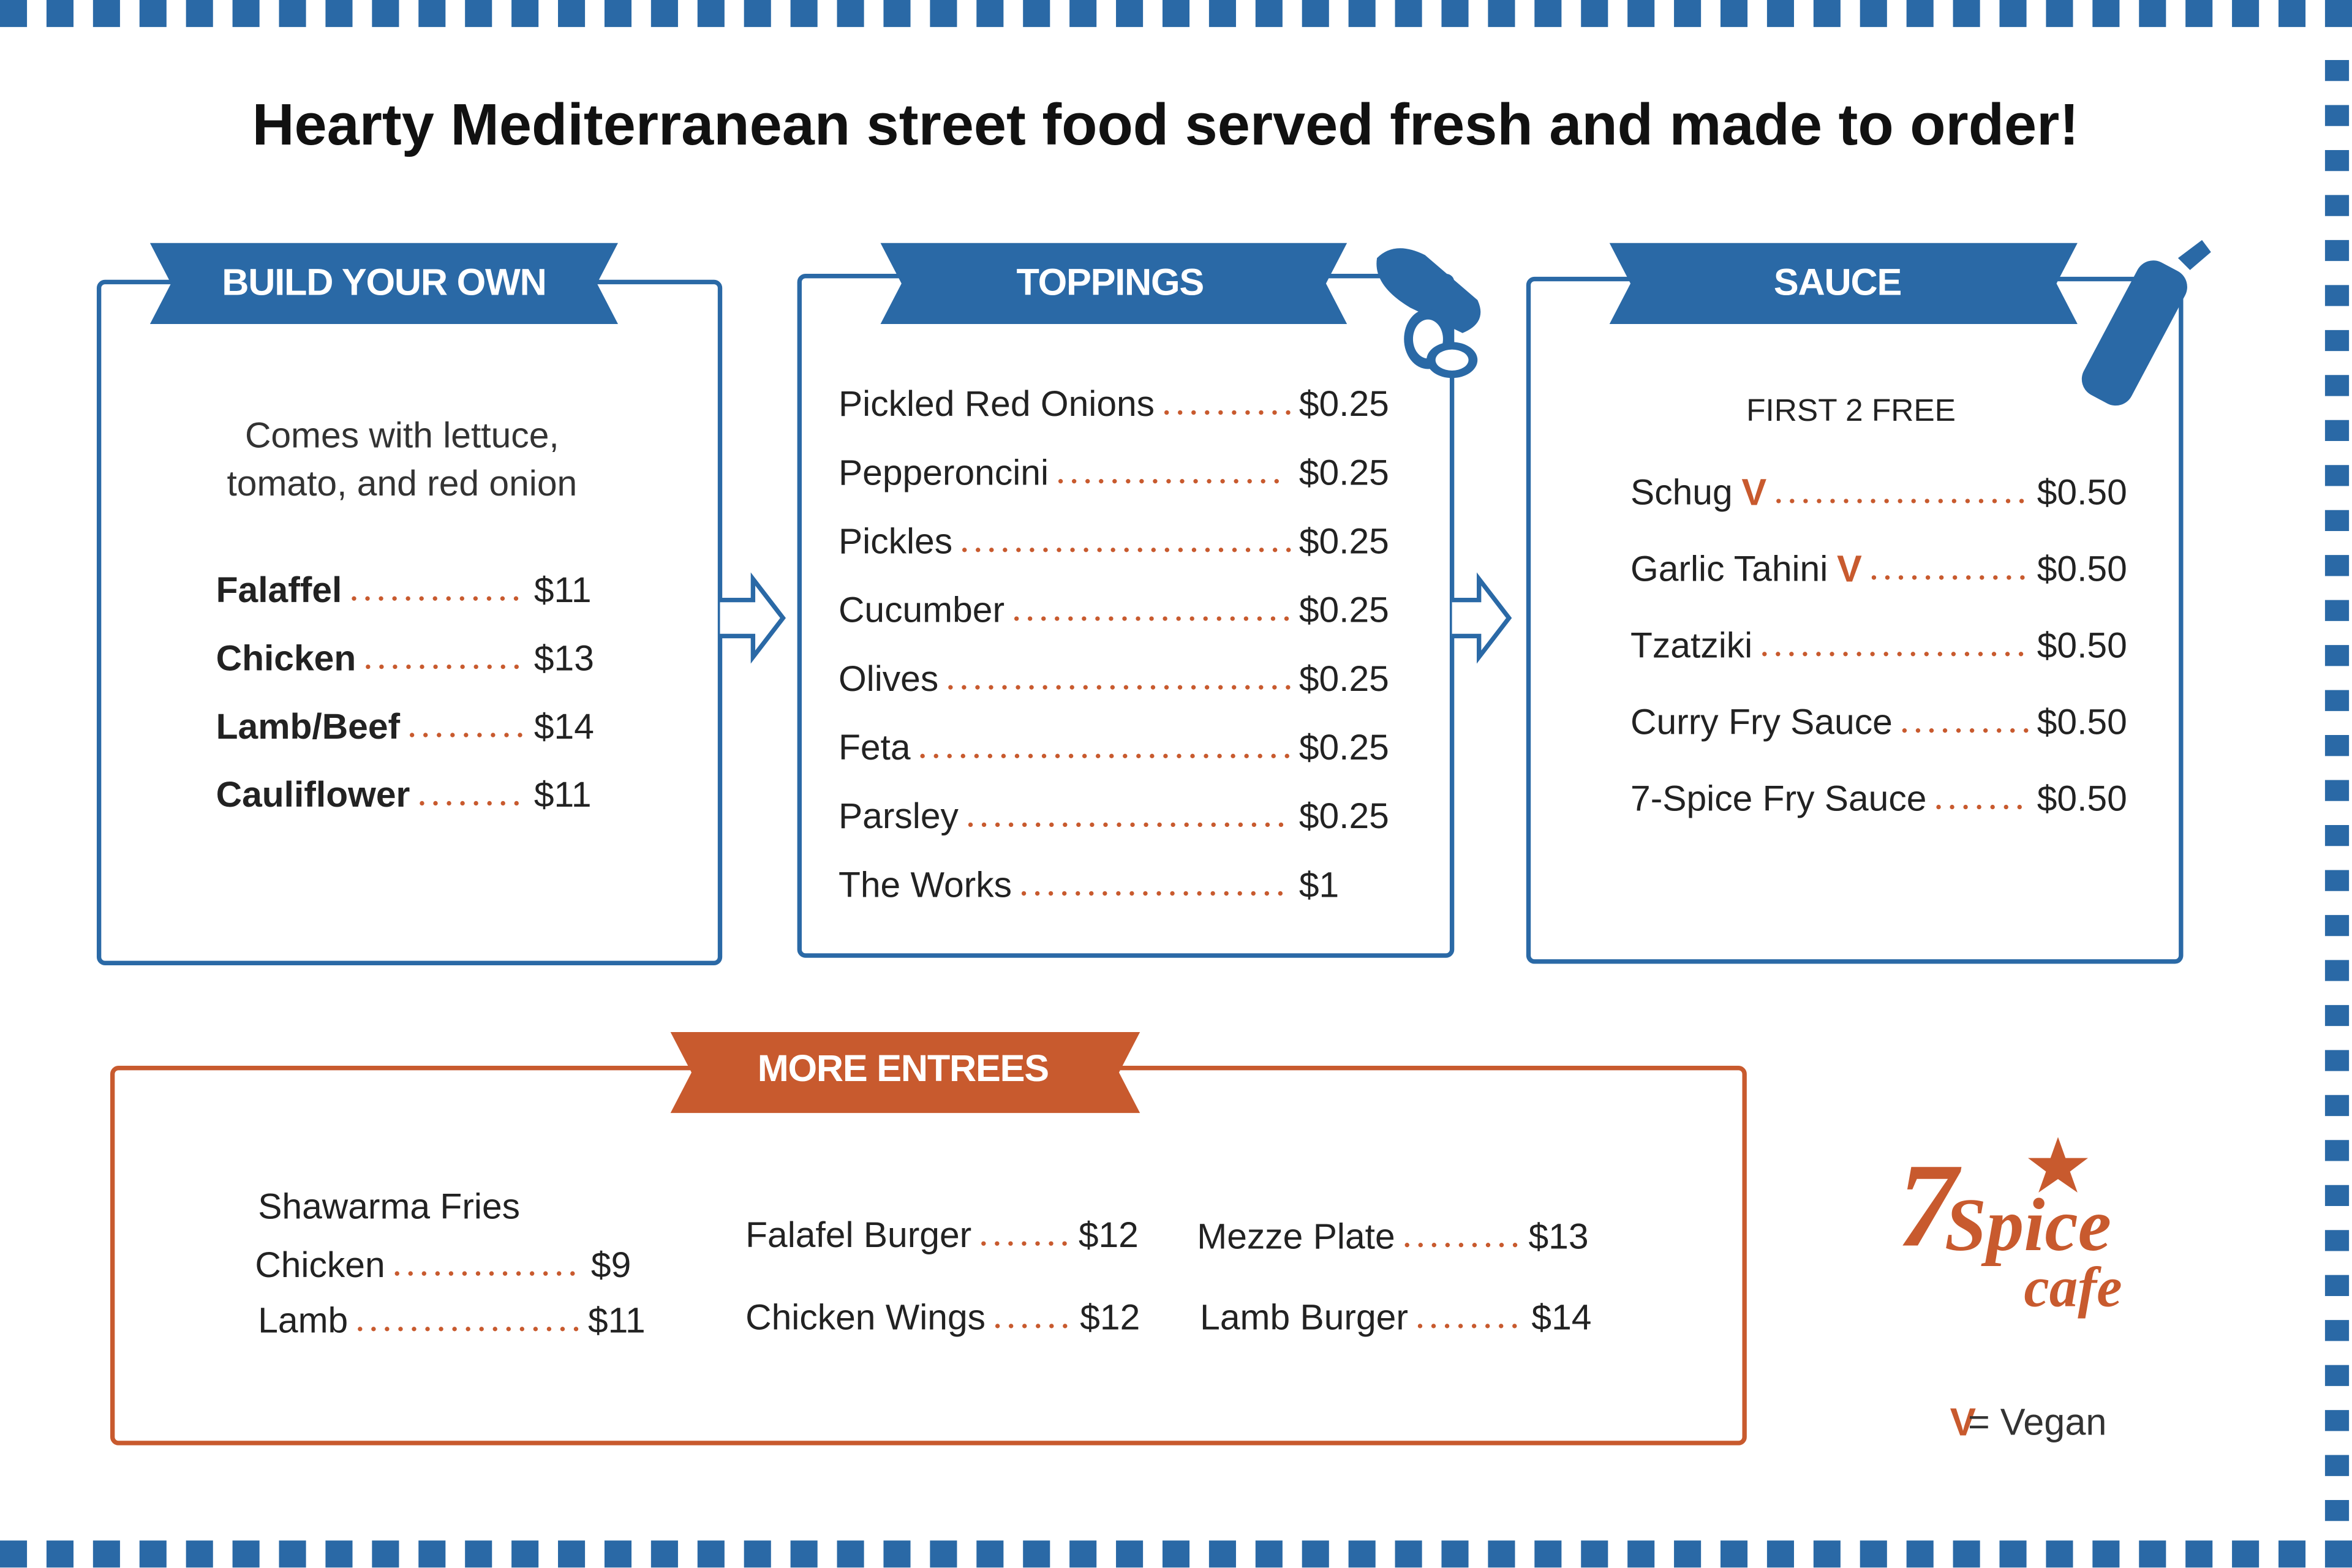  What do you see at coordinates (1691, 646) in the screenshot?
I see `item-name: Tzatziki` at bounding box center [1691, 646].